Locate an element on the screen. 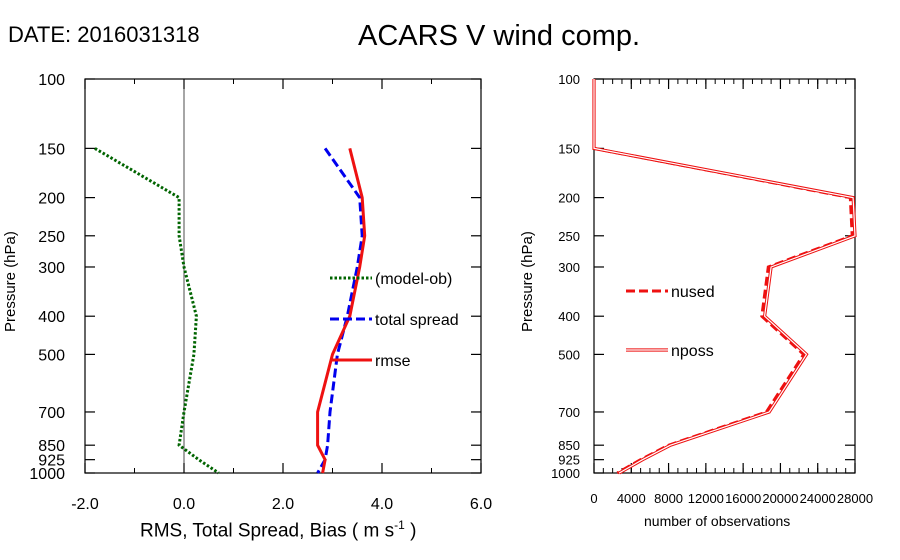  left-legend-label: (model-ob) is located at coordinates (413, 279).